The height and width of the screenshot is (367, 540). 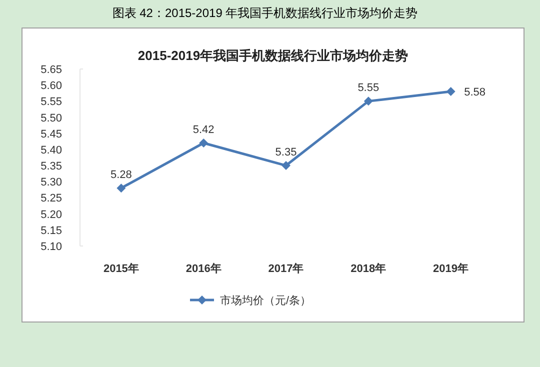 What do you see at coordinates (51, 166) in the screenshot?
I see `text: 5.35` at bounding box center [51, 166].